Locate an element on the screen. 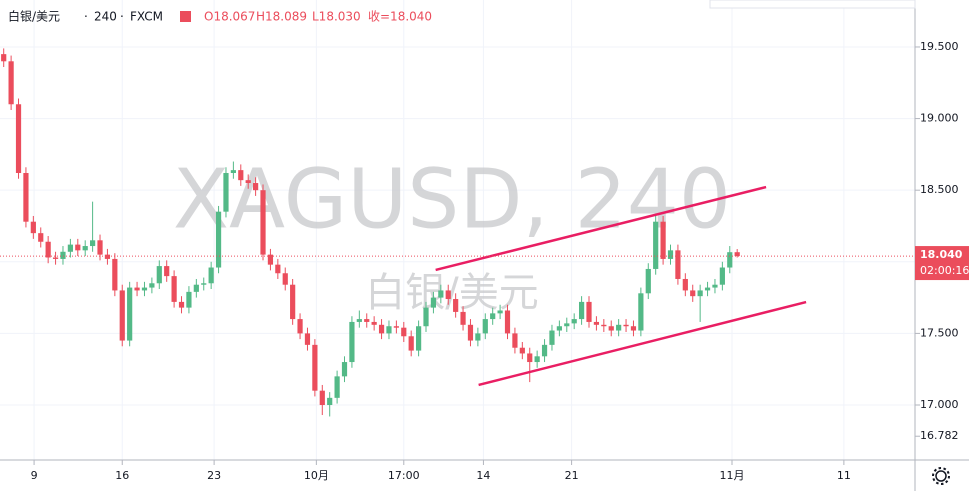 Image resolution: width=969 pixels, height=491 pixels. status-icon is located at coordinates (185, 16).